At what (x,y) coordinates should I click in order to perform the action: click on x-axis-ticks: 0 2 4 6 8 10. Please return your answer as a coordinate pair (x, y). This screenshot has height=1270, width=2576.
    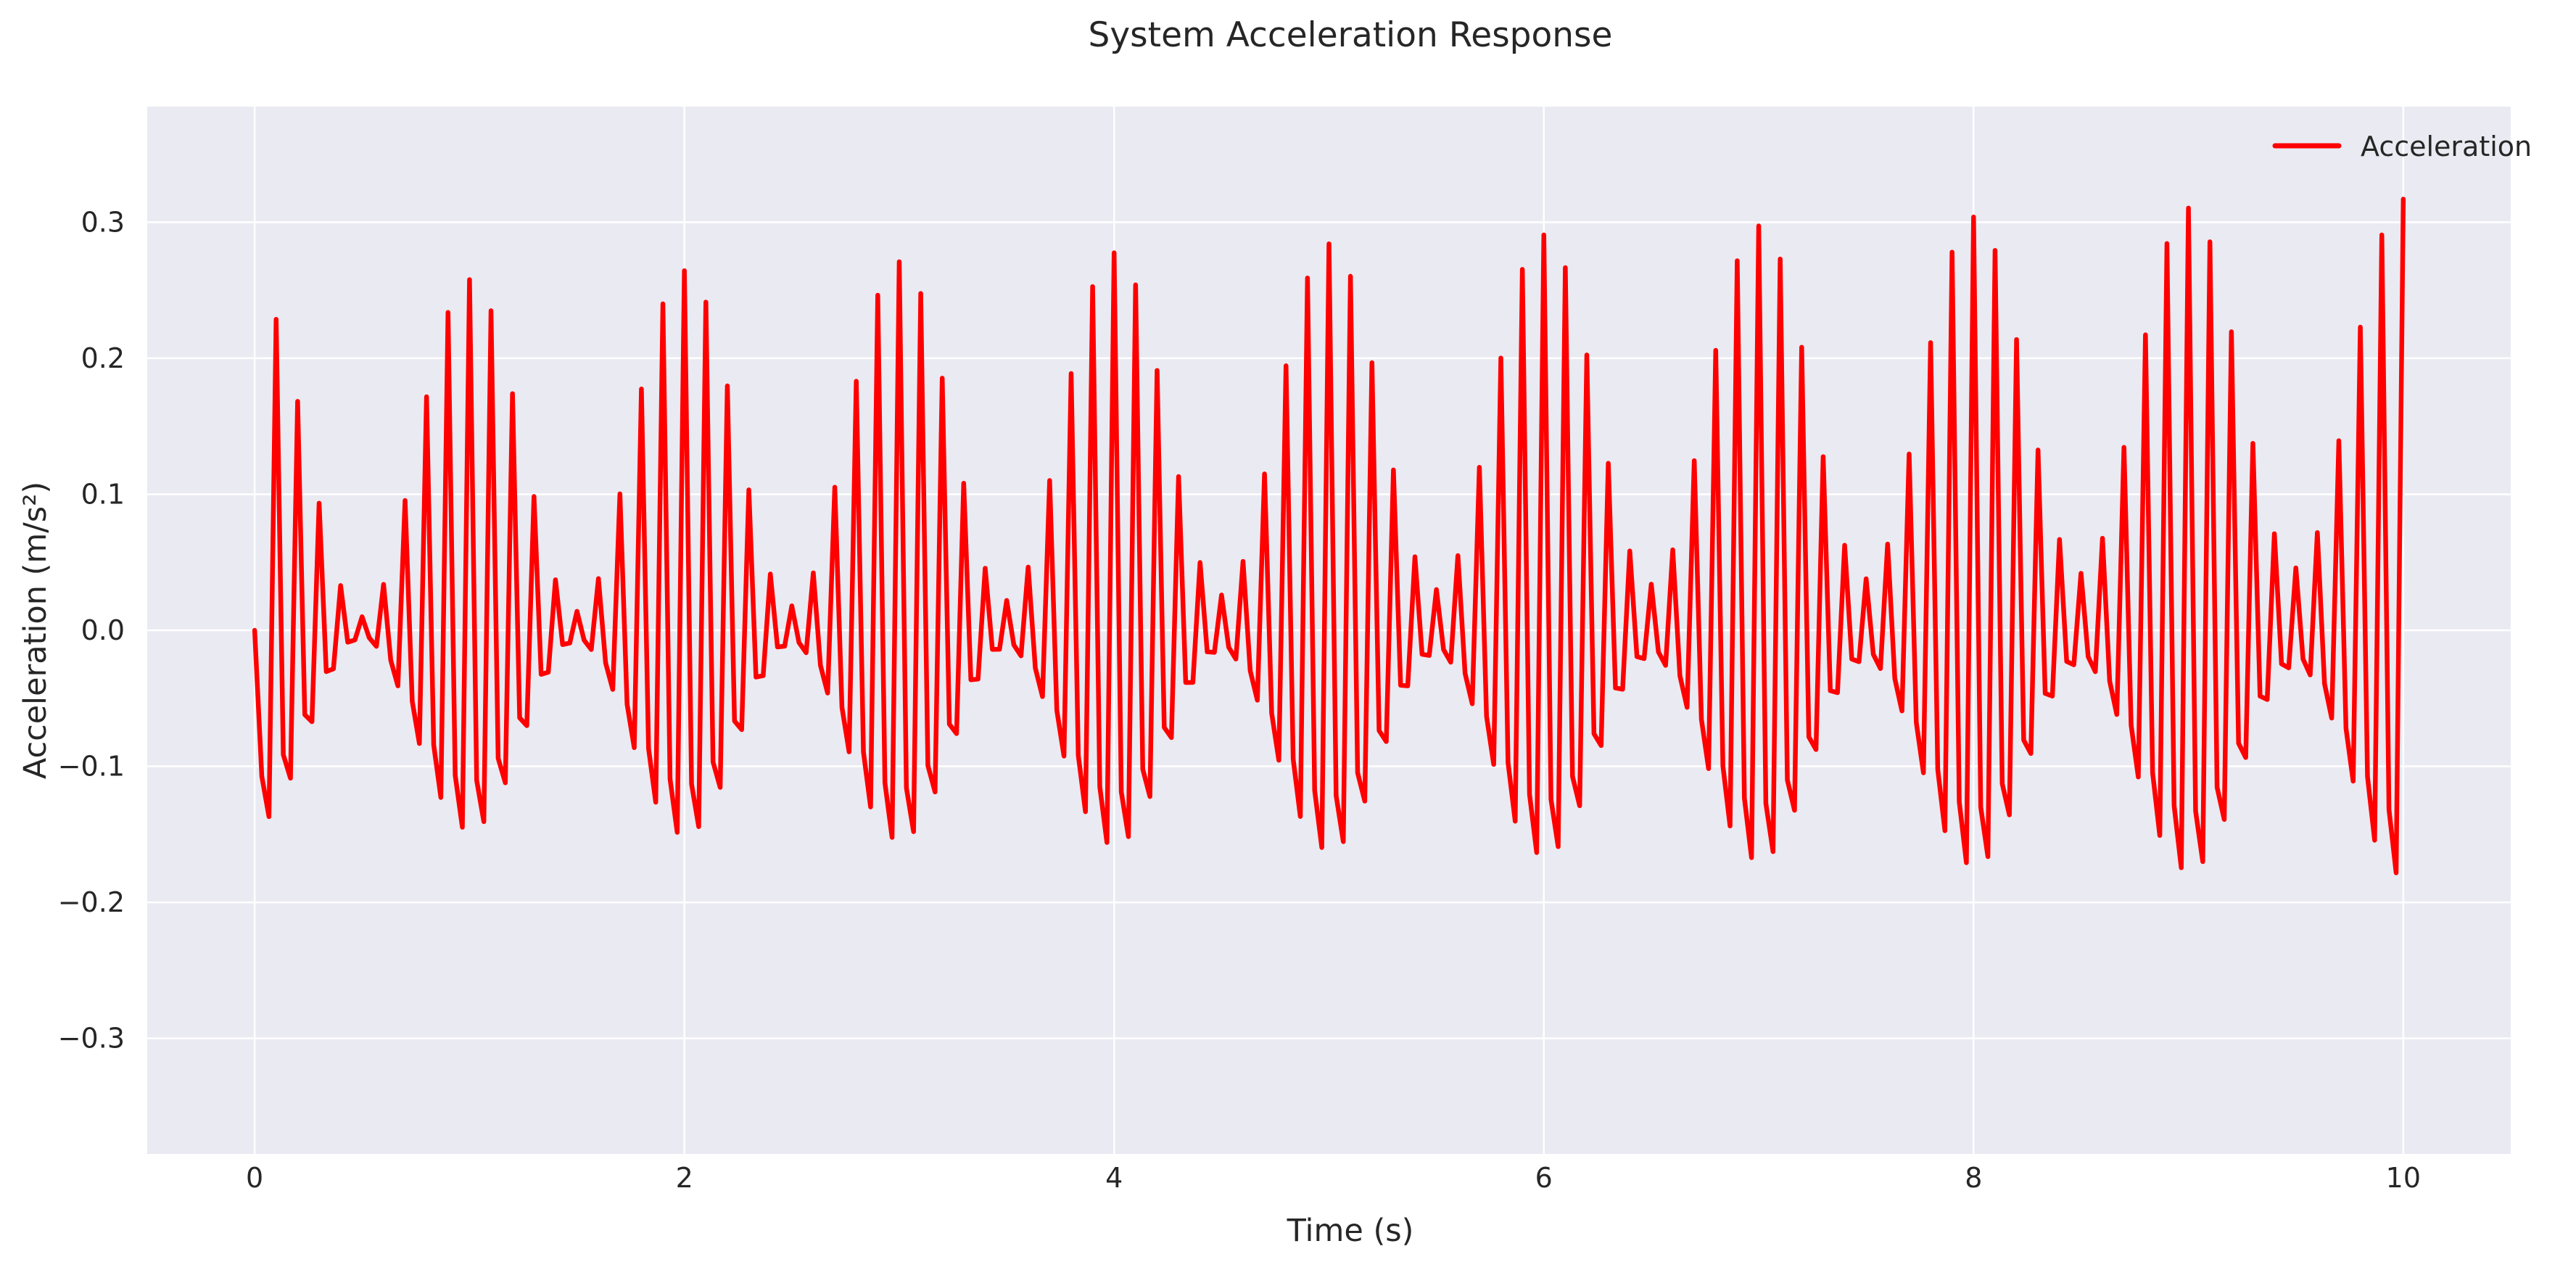
    Looking at the image, I should click on (1333, 1178).